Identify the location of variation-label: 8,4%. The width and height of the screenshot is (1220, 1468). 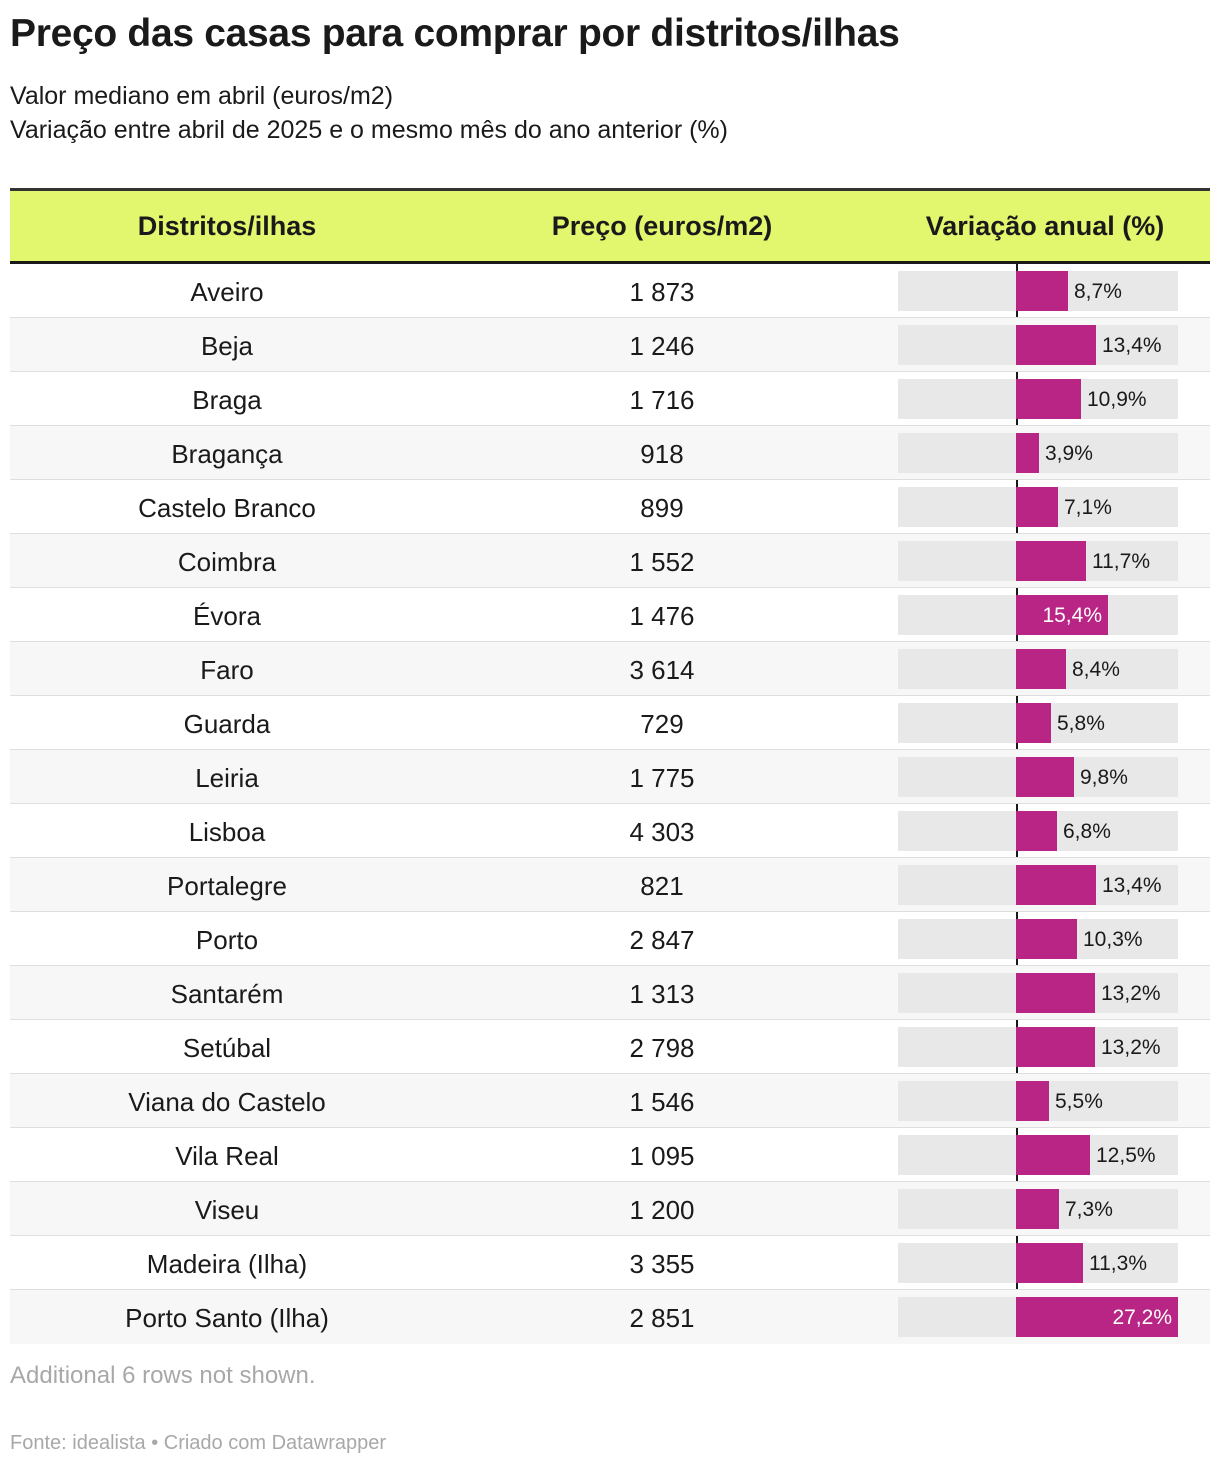
(1096, 669).